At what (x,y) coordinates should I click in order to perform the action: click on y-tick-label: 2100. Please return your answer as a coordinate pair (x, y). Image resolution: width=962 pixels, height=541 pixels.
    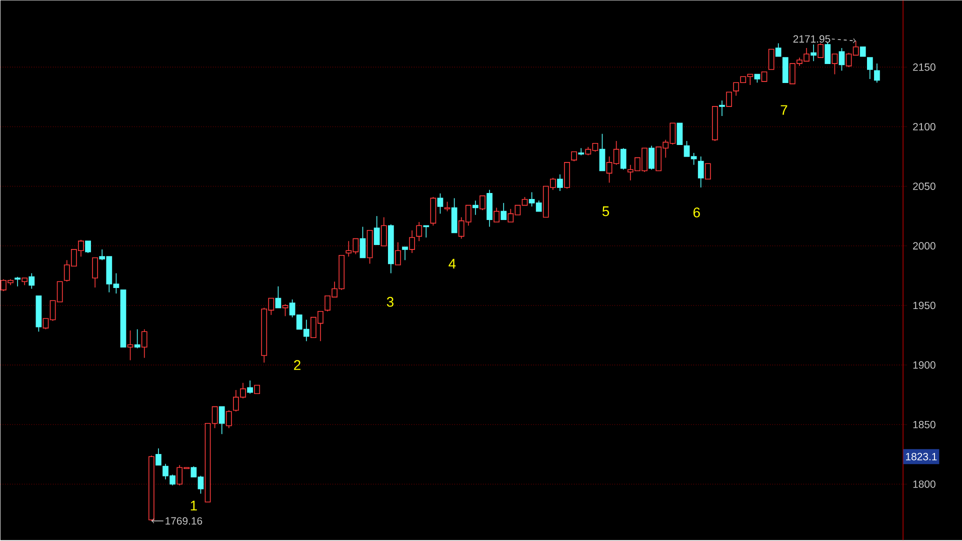
    Looking at the image, I should click on (924, 127).